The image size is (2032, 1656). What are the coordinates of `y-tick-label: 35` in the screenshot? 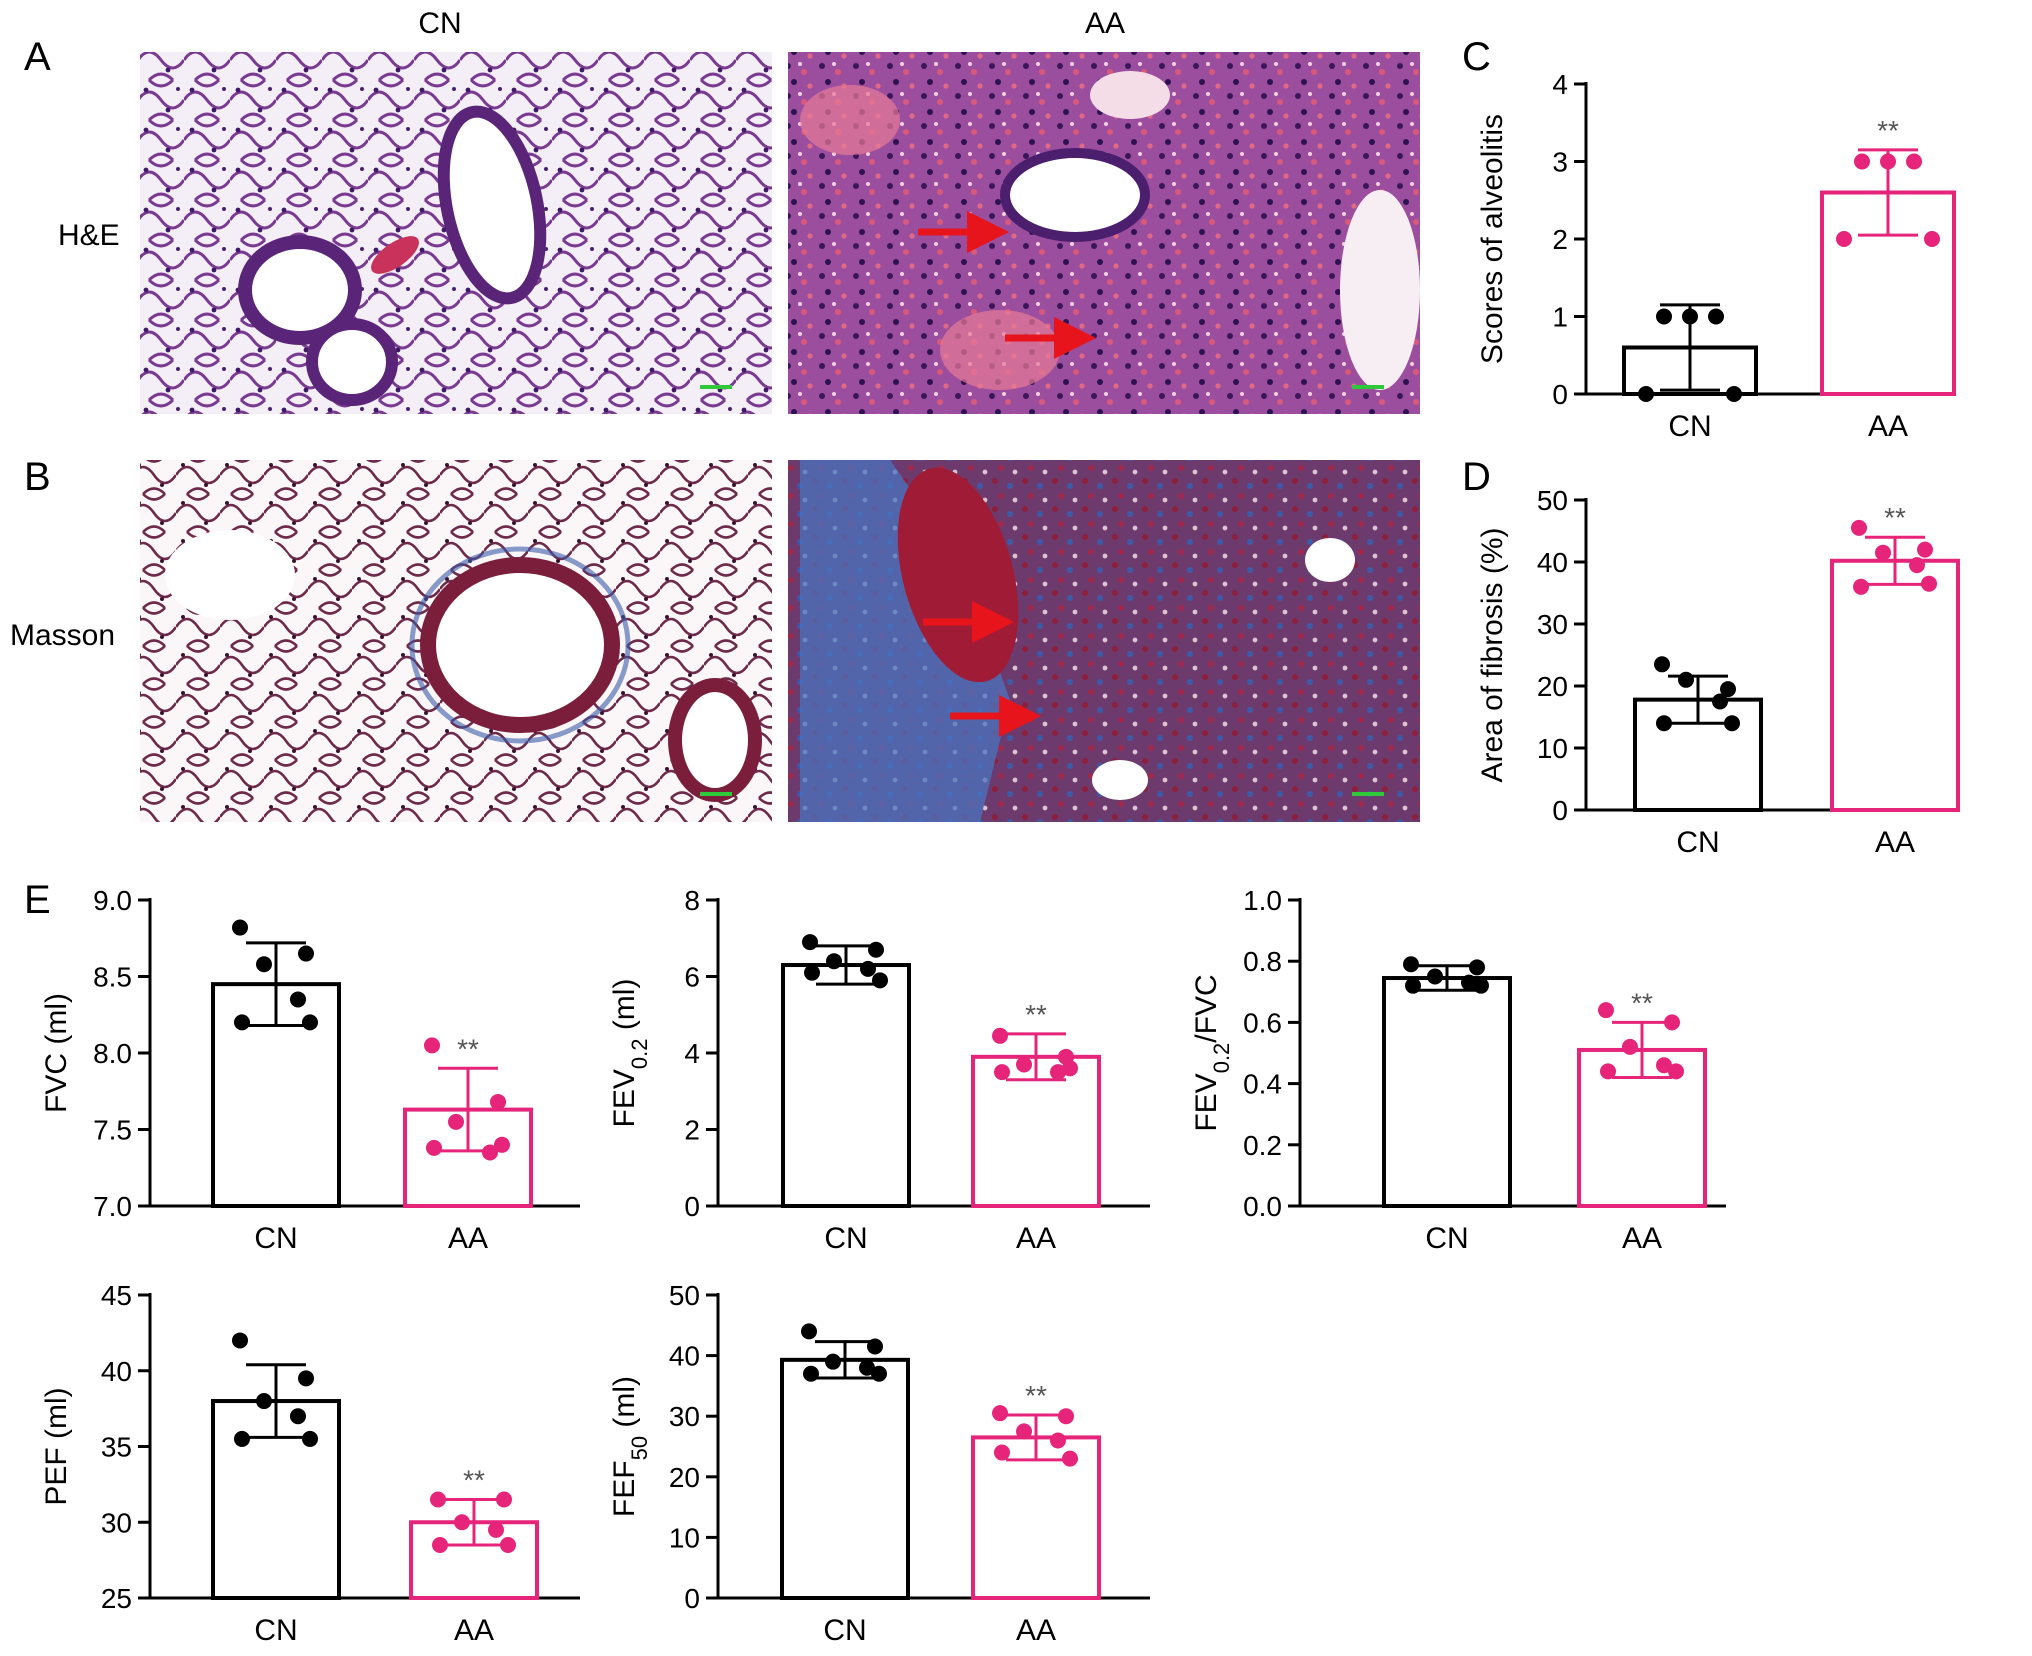 It's located at (116, 1447).